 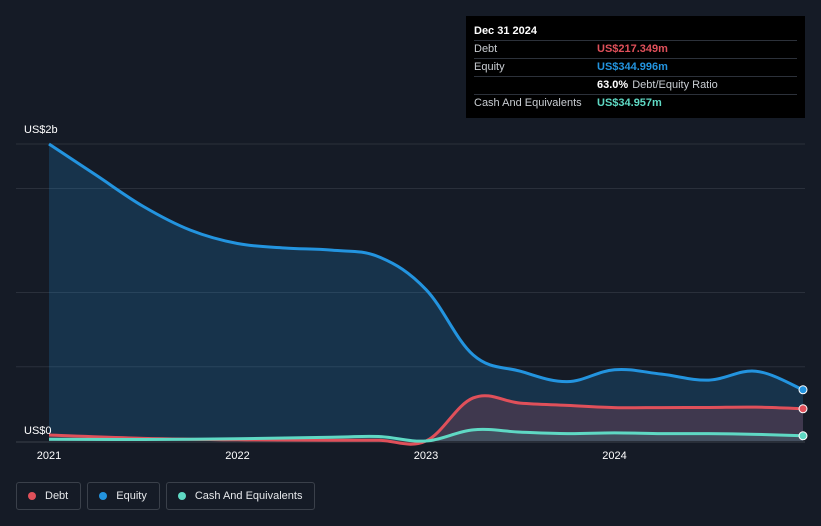 I want to click on tooltip-row-cash: Cash And Equivalents US$34.957m, so click(x=635, y=103).